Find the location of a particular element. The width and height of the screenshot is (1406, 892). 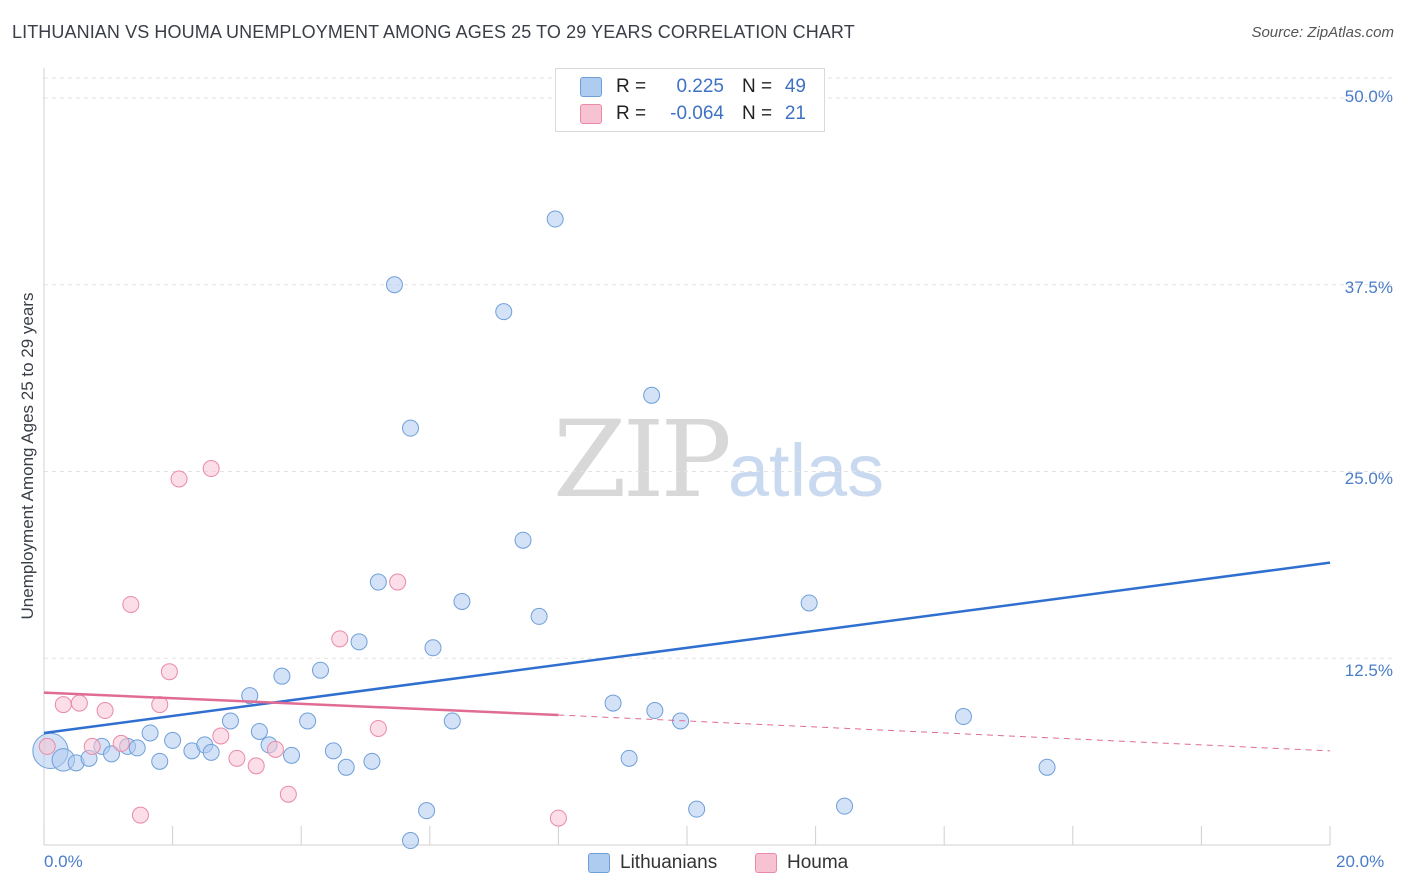

legend-row-houma: R = -0.064 N = 21 is located at coordinates (681, 114).